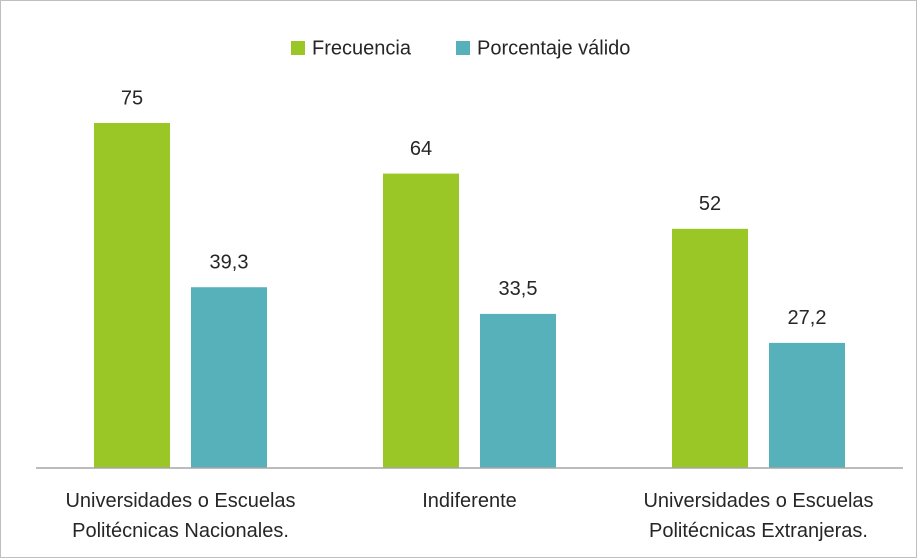 The height and width of the screenshot is (559, 917). What do you see at coordinates (421, 149) in the screenshot?
I see `data-label: 64` at bounding box center [421, 149].